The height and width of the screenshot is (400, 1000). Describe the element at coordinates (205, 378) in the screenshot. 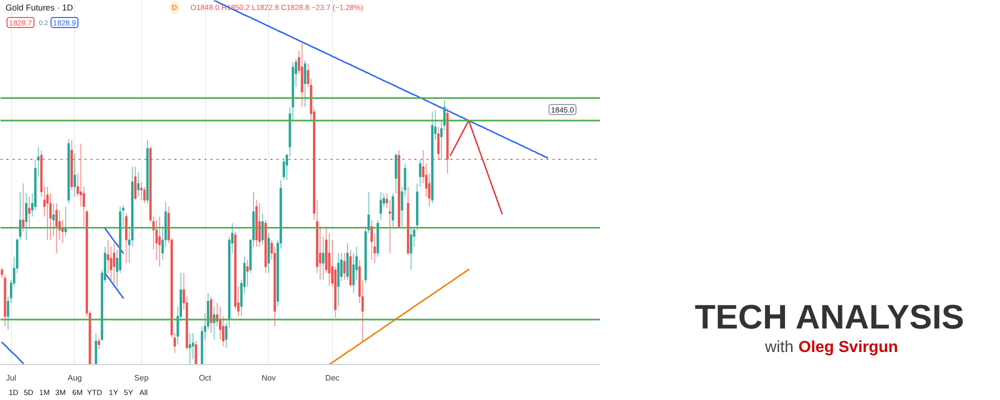

I see `x-tick-label: Oct` at that location.